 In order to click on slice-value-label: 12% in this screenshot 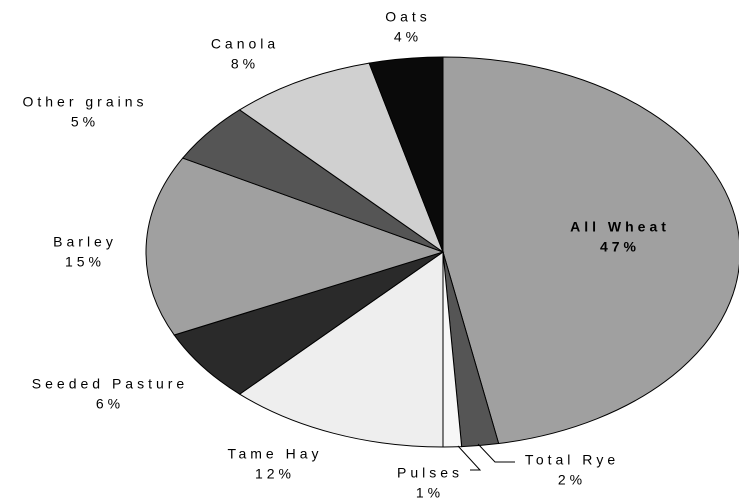, I will do `click(275, 474)`.